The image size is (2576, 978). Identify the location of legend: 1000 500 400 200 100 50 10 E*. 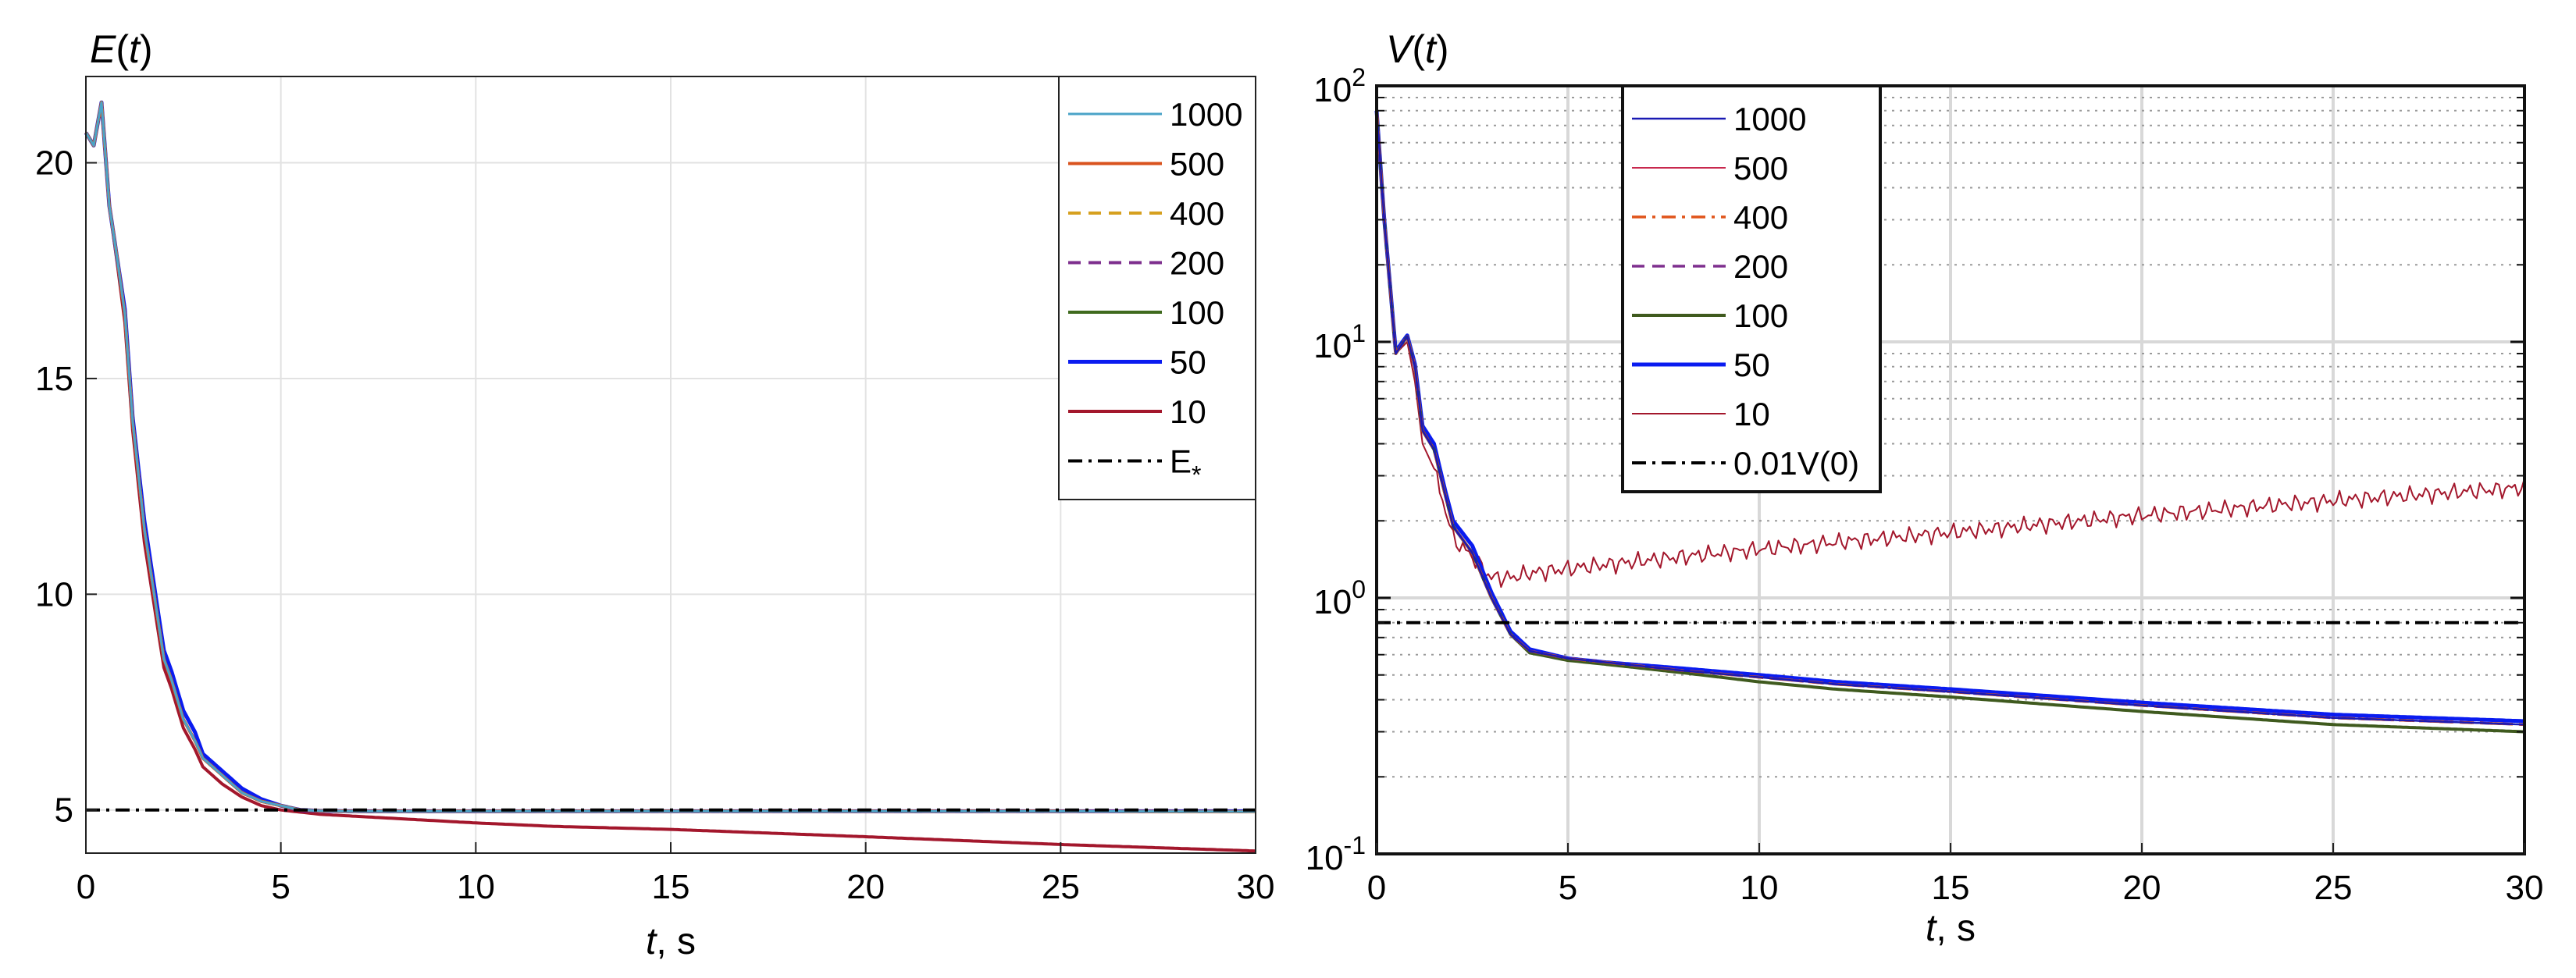
(1157, 288).